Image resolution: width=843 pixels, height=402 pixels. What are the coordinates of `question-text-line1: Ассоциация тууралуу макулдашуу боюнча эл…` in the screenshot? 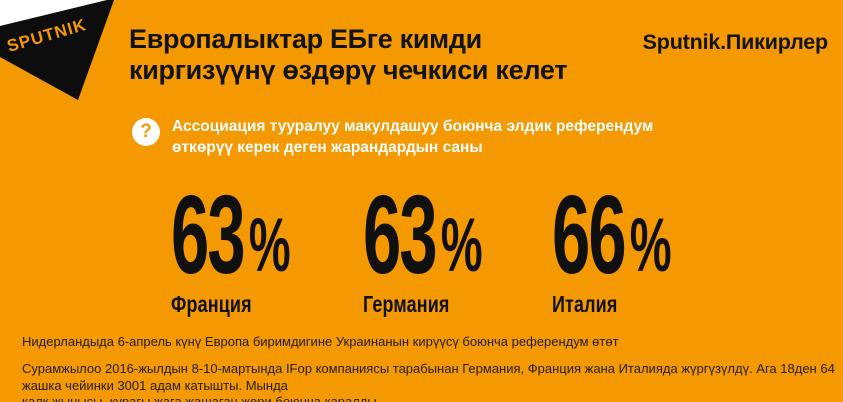 It's located at (413, 126).